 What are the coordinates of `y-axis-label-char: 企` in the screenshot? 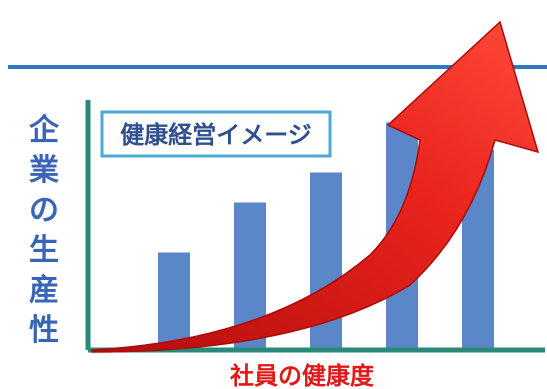 It's located at (44, 130).